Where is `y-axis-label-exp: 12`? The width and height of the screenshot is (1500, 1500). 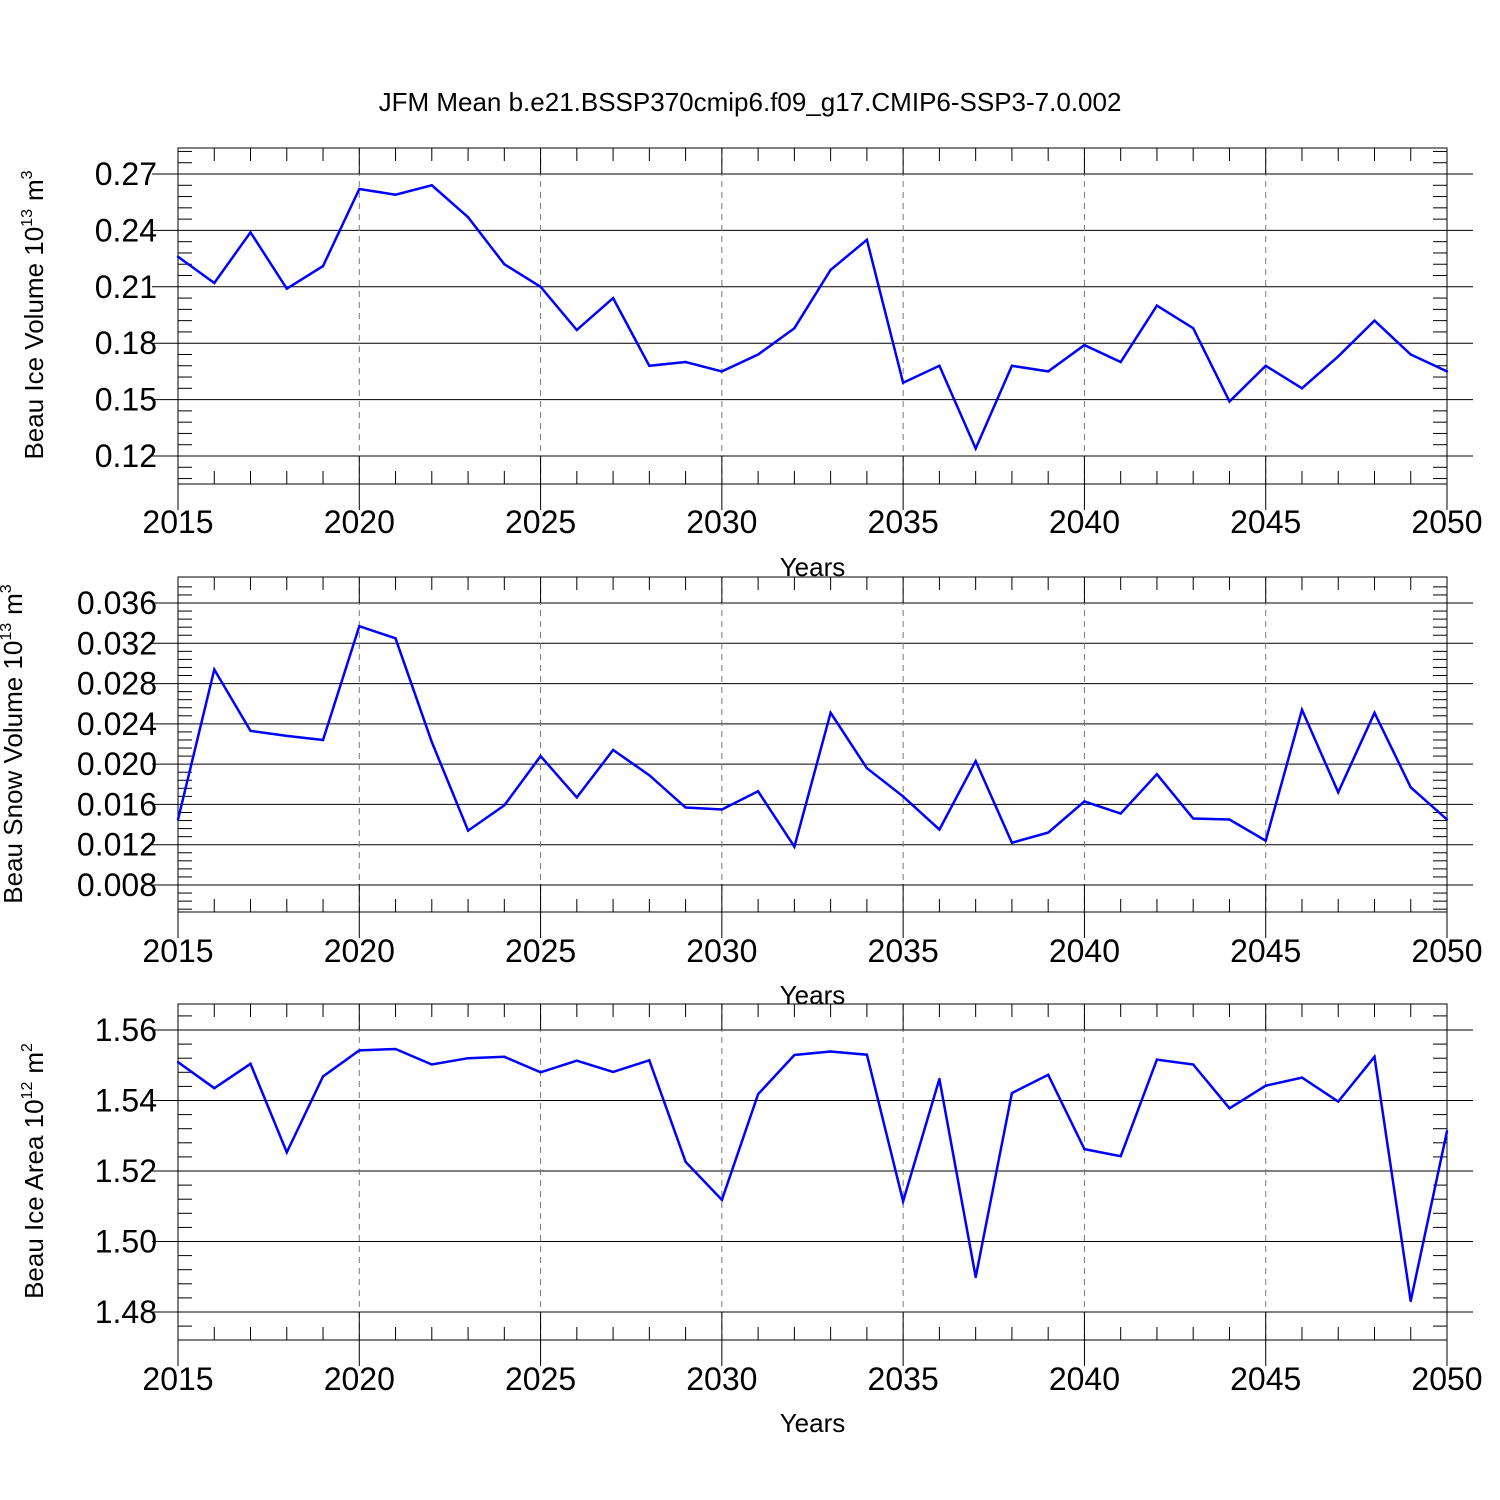
y-axis-label-exp: 12 is located at coordinates (27, 1091).